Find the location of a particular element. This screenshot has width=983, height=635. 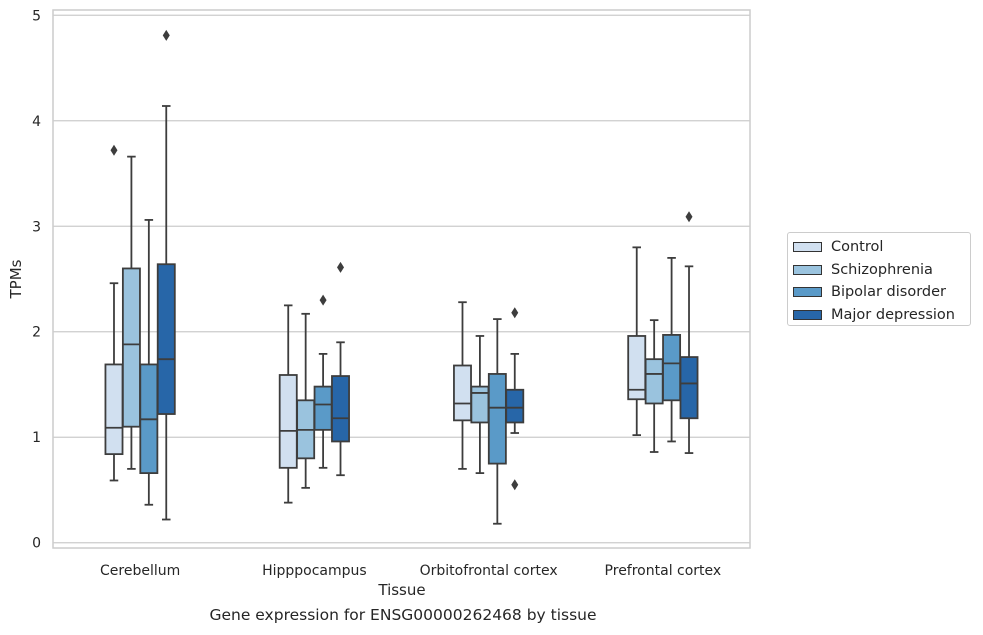

y-axis-ticks: 0 1 2 3 4 5 is located at coordinates (36, 279).